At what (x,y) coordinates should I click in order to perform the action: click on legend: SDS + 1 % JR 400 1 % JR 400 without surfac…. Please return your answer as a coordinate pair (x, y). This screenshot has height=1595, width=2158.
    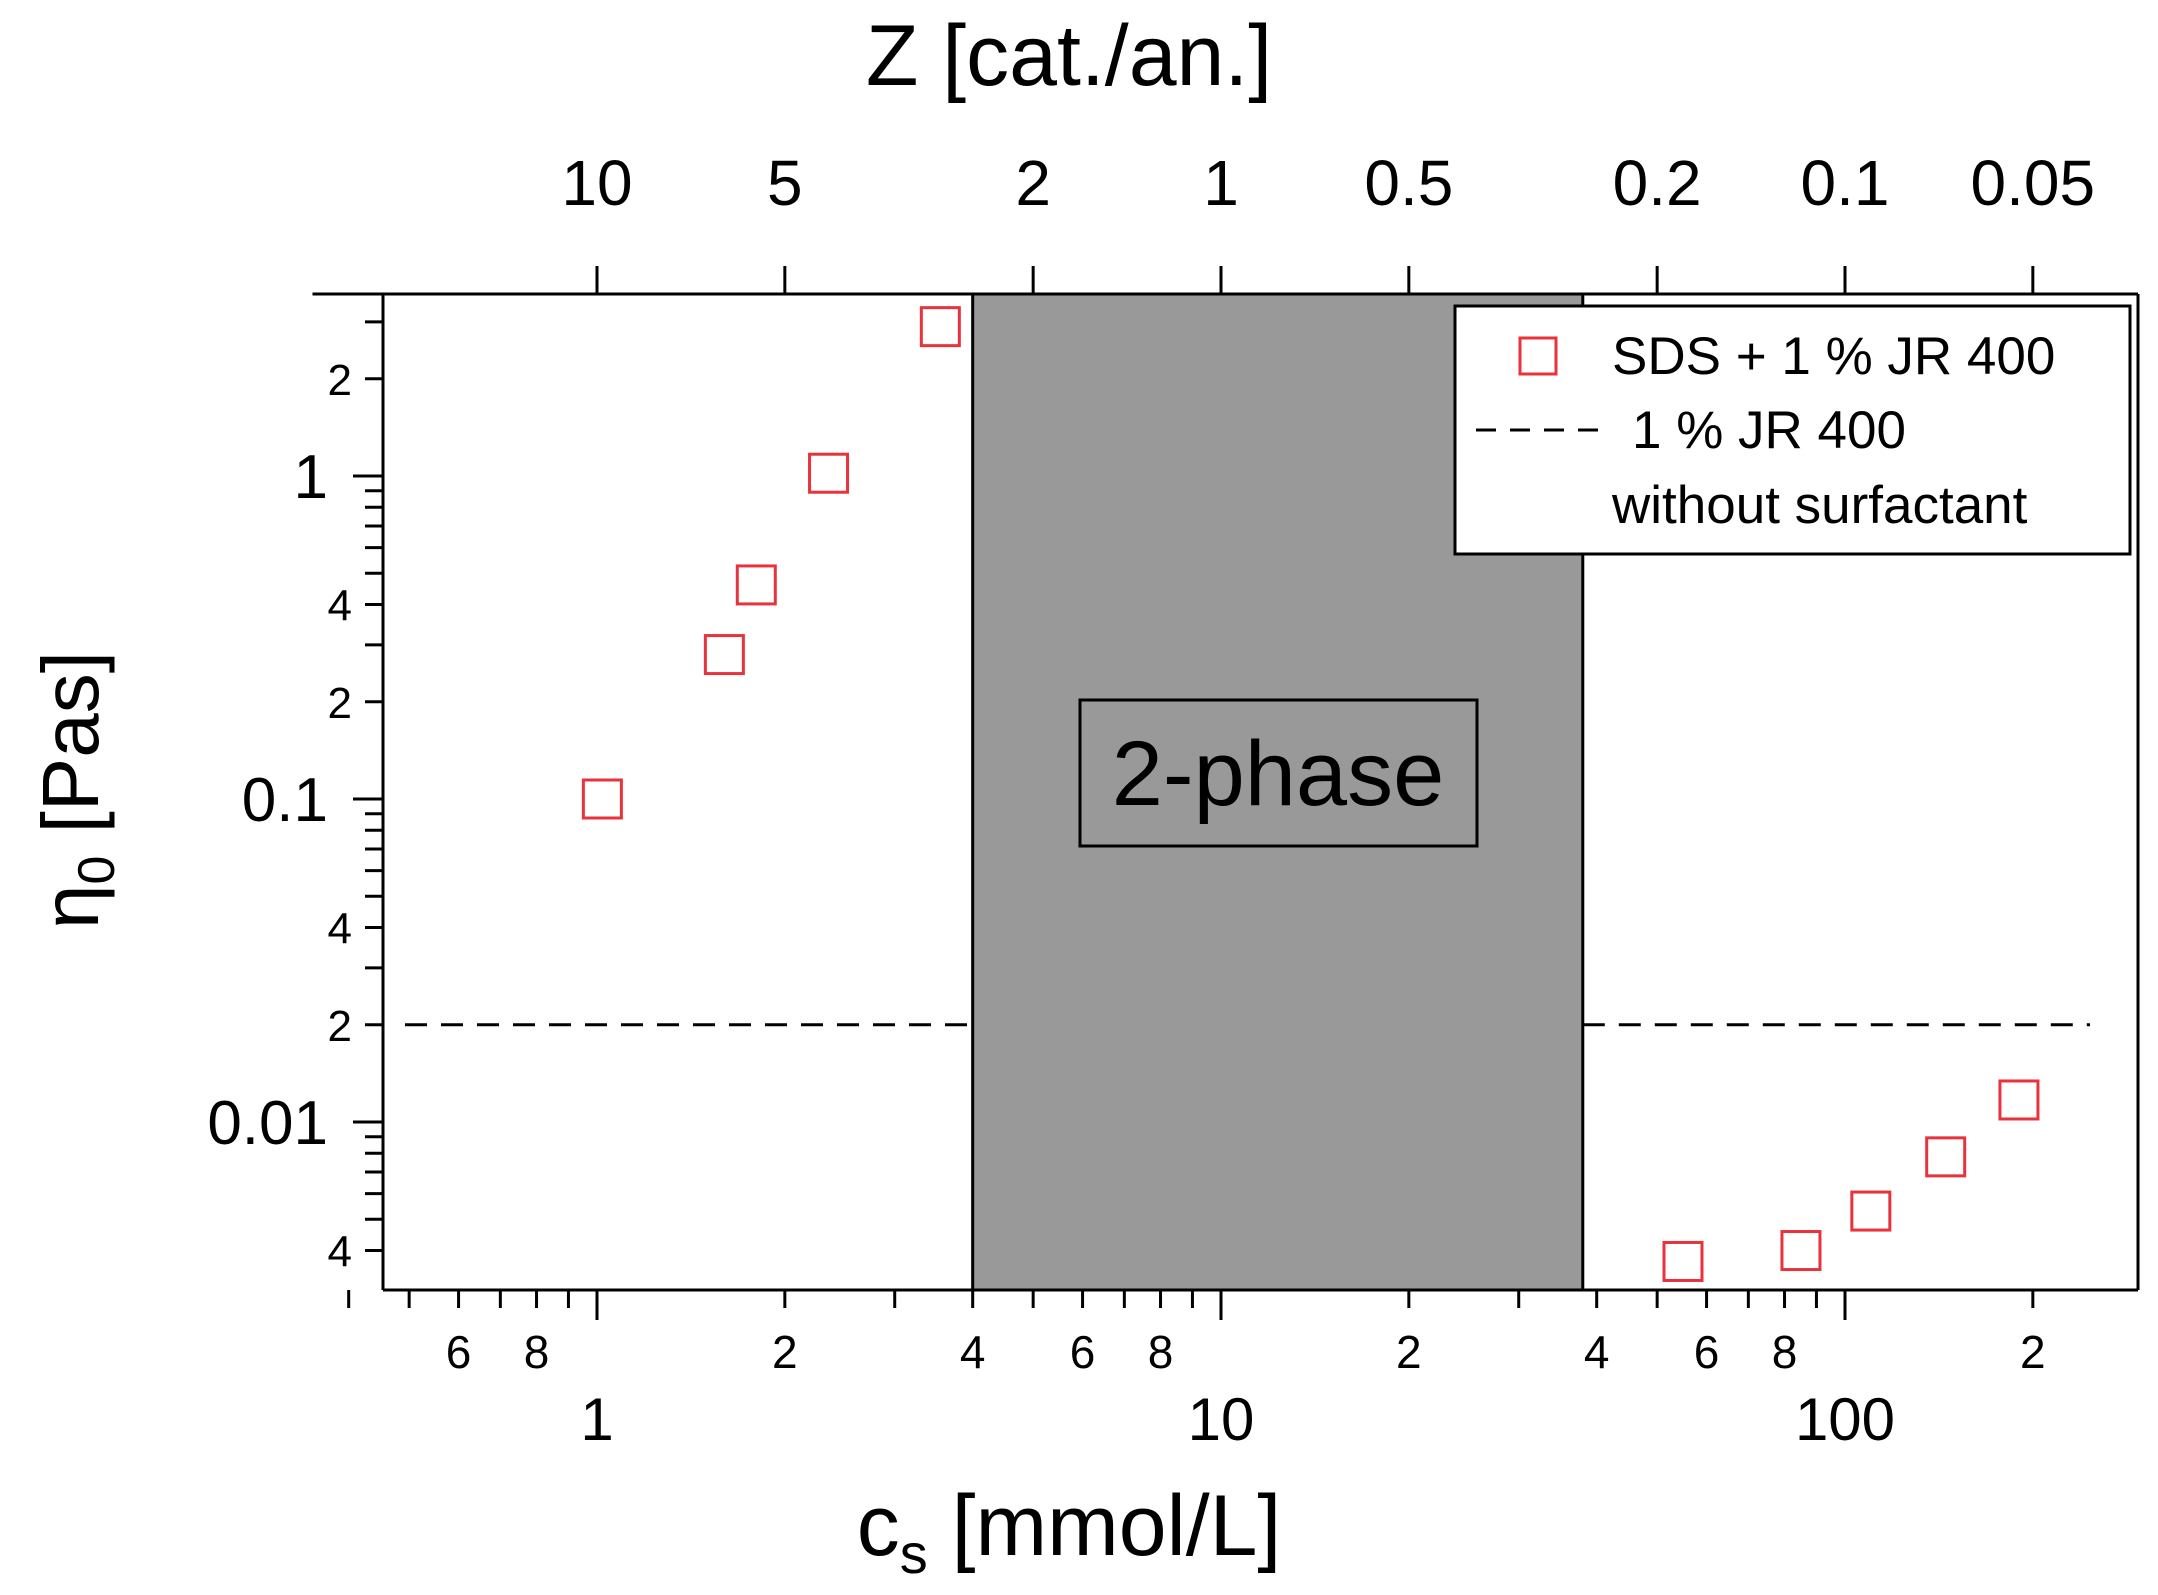
    Looking at the image, I should click on (1792, 430).